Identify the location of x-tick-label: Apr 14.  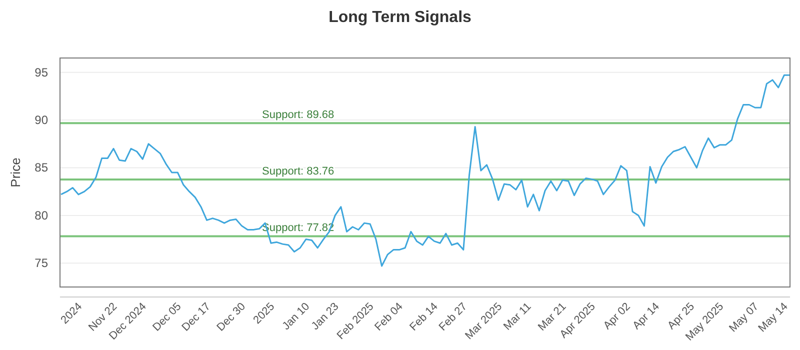
(646, 316).